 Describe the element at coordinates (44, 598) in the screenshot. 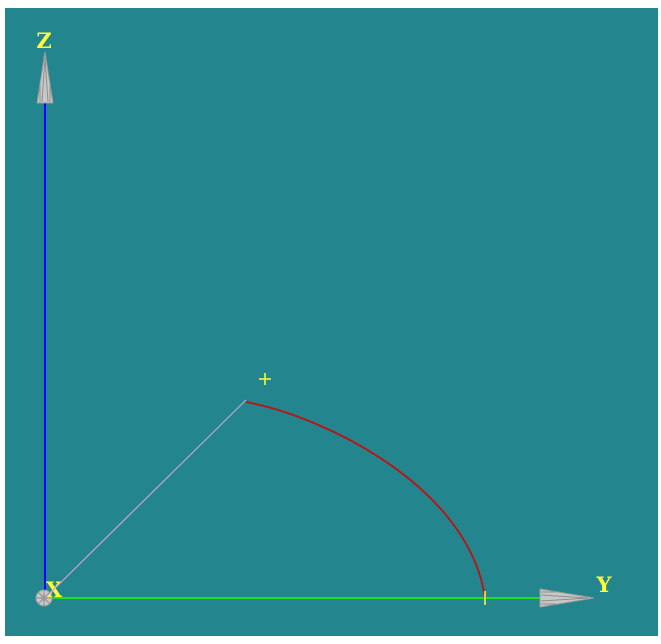

I see `x-axis-arrow` at that location.